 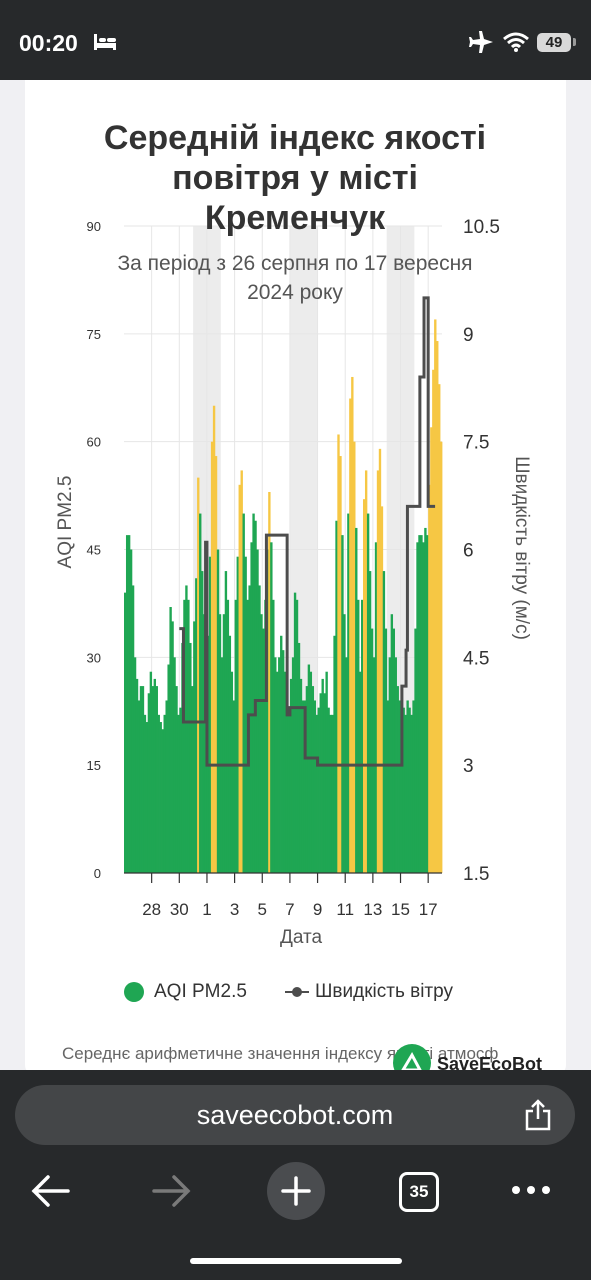 What do you see at coordinates (428, 909) in the screenshot?
I see `x-tick-label: 17` at bounding box center [428, 909].